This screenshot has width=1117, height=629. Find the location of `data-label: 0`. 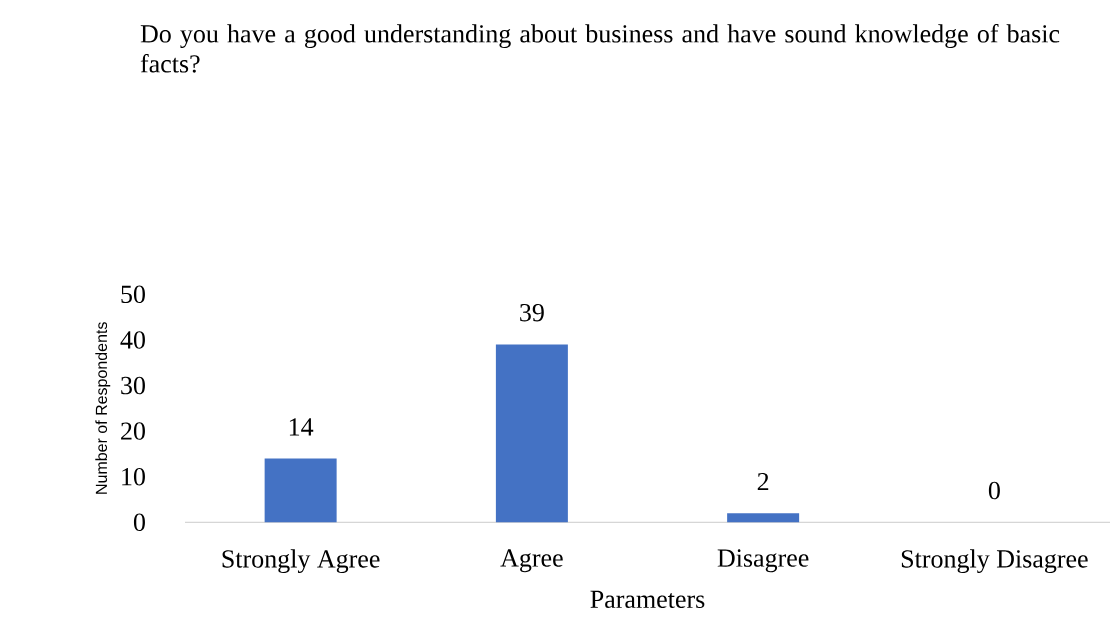

data-label: 0 is located at coordinates (994, 490).